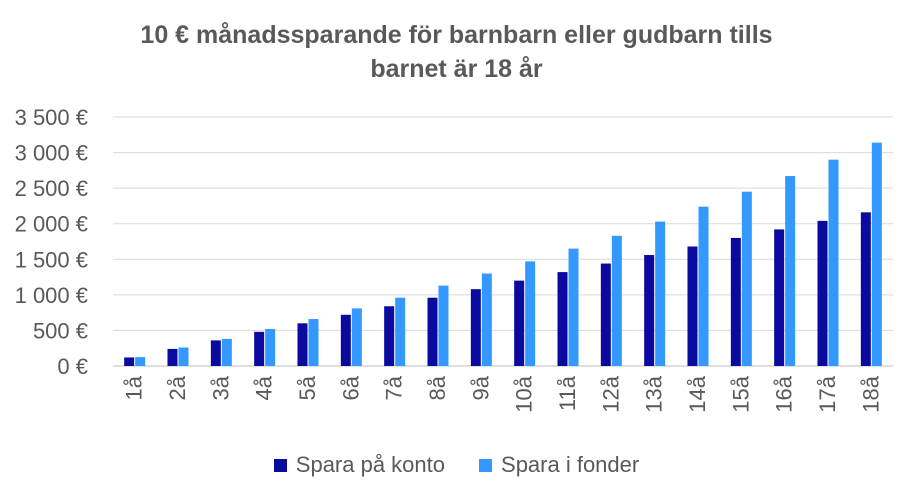  I want to click on x-tick-label: 8å, so click(437, 387).